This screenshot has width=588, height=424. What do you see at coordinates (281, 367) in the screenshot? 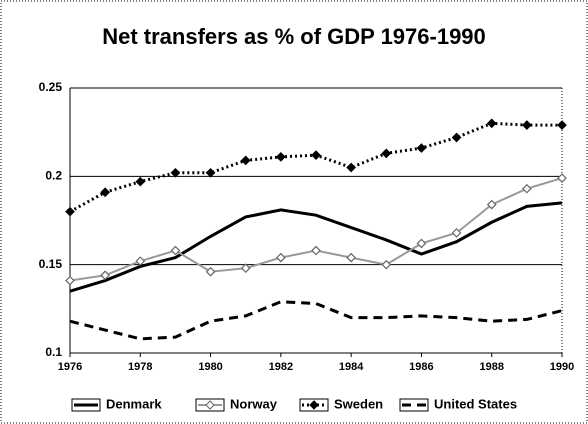
I see `x-tick-label: 1982` at bounding box center [281, 367].